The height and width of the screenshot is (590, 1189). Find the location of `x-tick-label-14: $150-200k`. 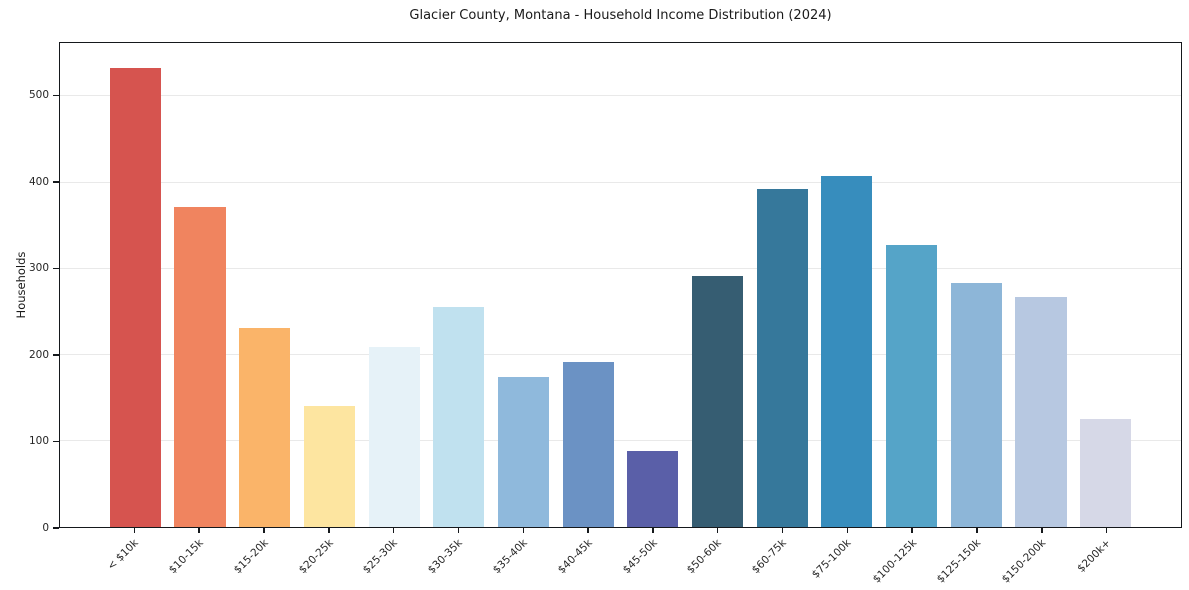

x-tick-label-14: $150-200k is located at coordinates (1024, 561).